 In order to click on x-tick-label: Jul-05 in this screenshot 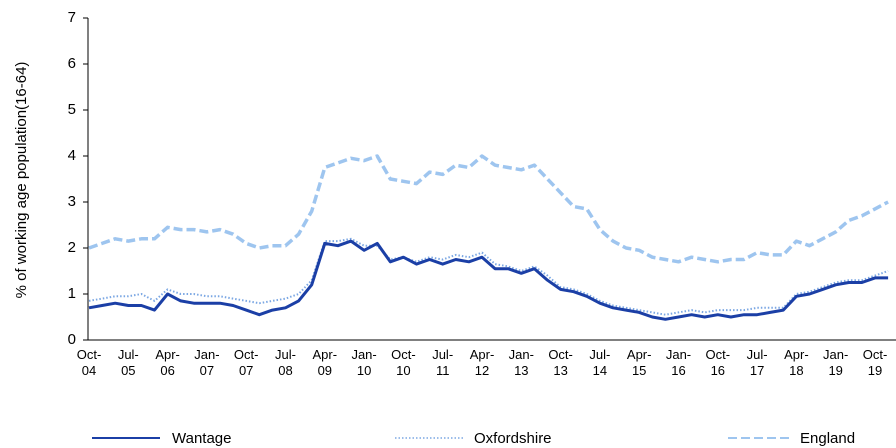, I will do `click(128, 362)`.